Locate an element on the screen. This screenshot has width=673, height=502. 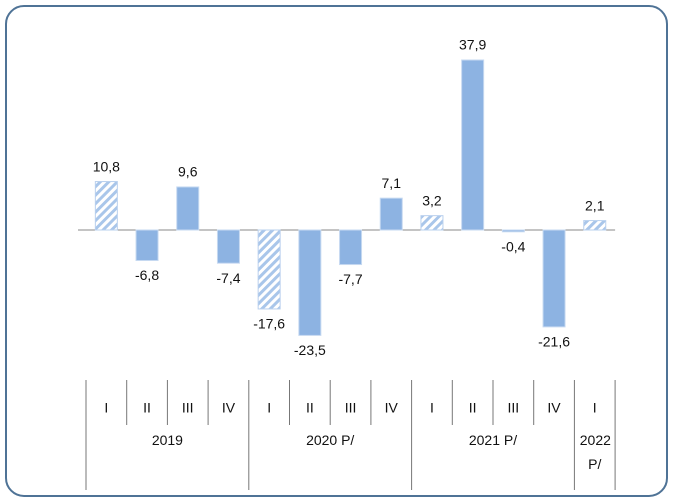
group-label: 2022 P/ is located at coordinates (595, 452).